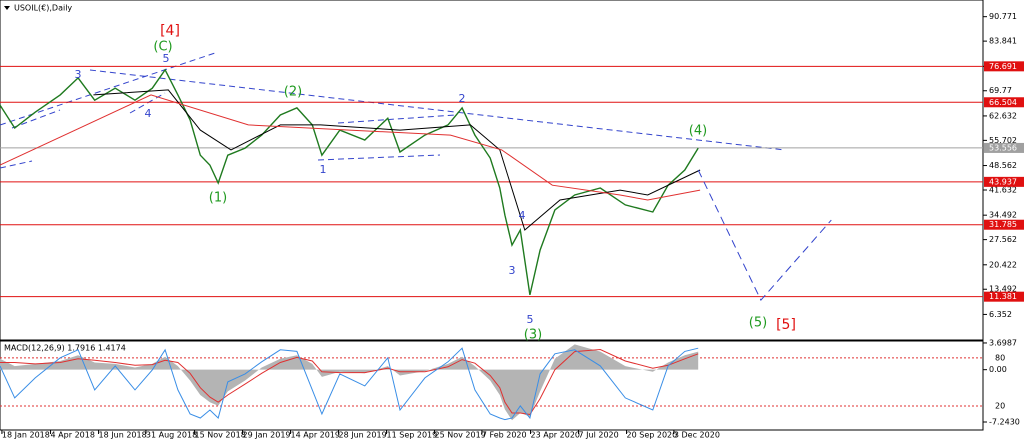  Describe the element at coordinates (220, 435) in the screenshot. I see `x-tick-label: 15 Nov 2018` at that location.